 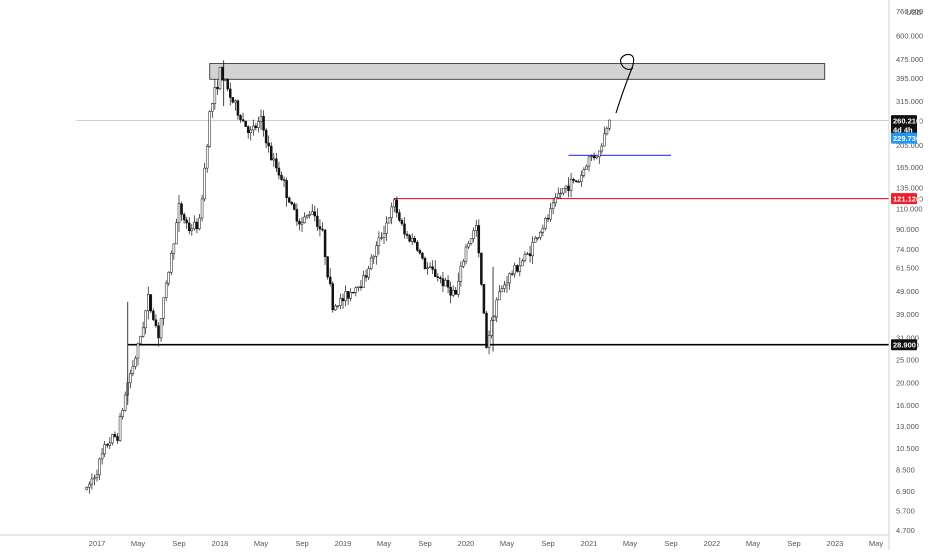 What do you see at coordinates (909, 35) in the screenshot?
I see `price-tick-label: 600.000` at bounding box center [909, 35].